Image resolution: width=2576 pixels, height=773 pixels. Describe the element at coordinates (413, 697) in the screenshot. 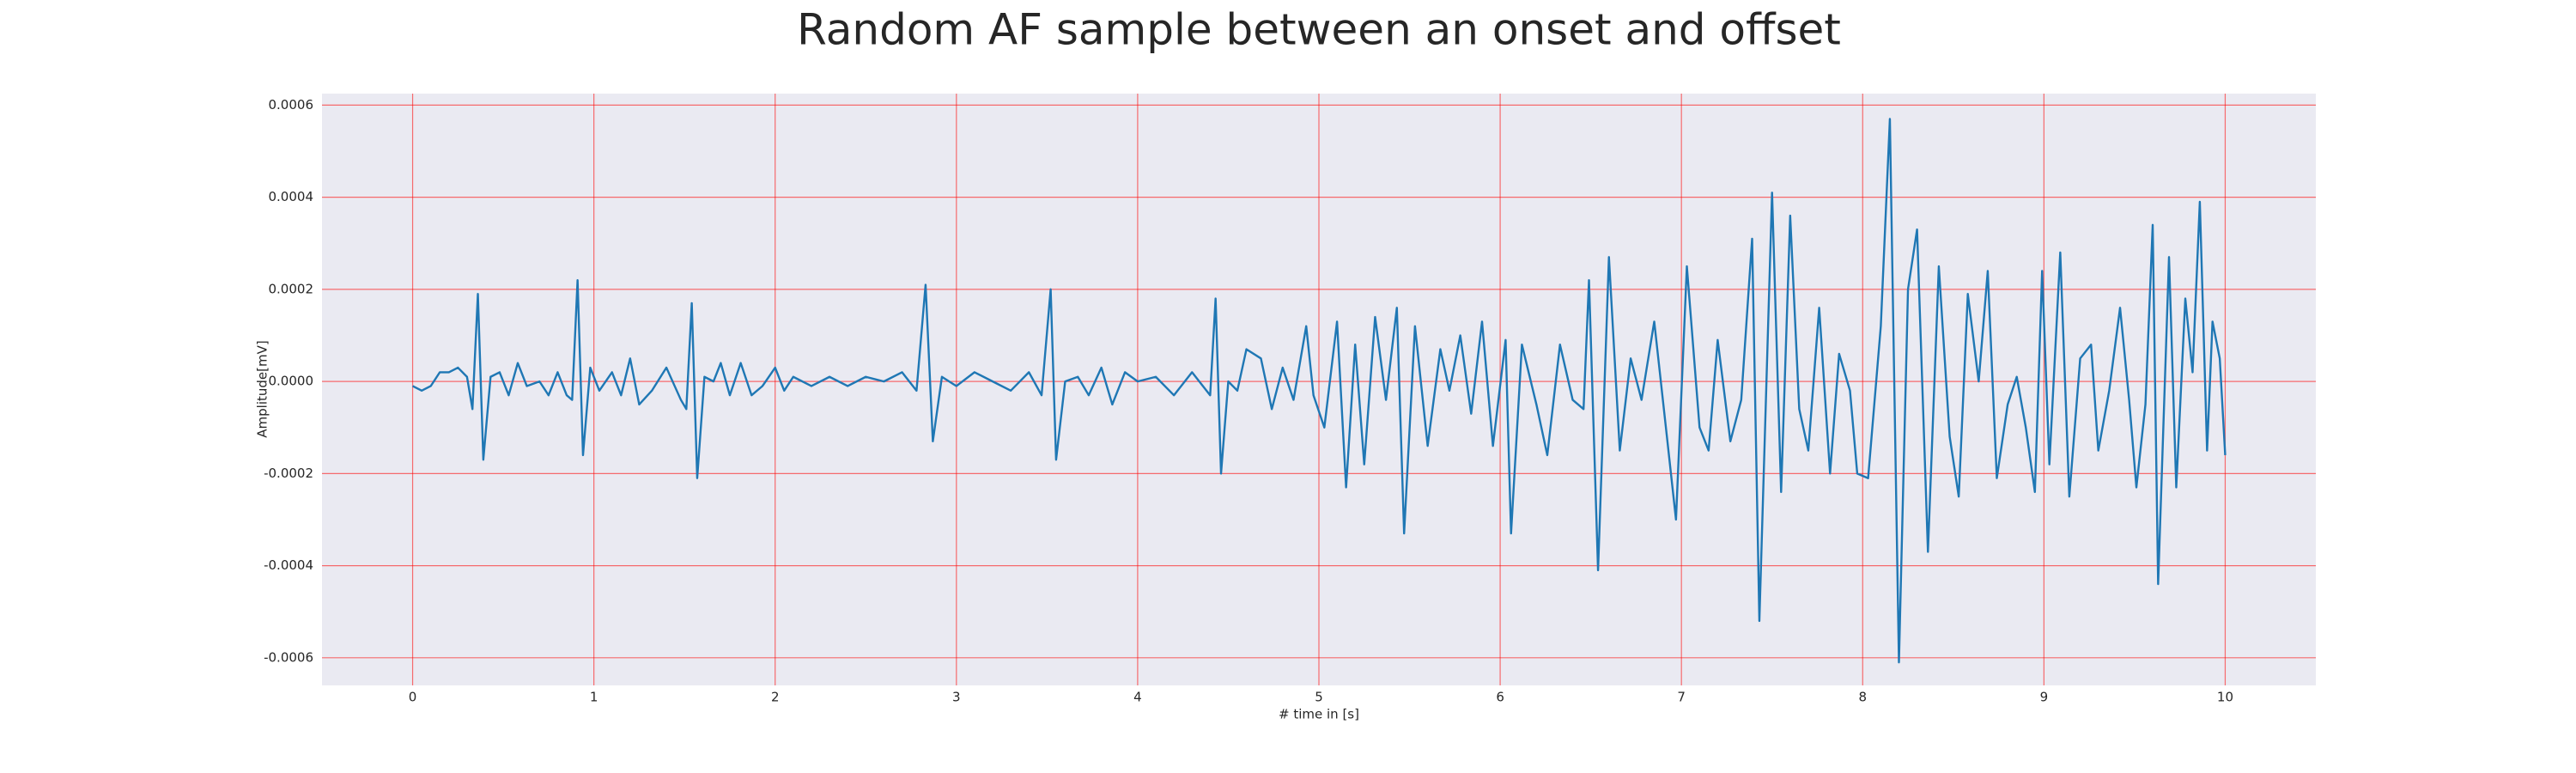

I see `x-tick-label: 0` at that location.